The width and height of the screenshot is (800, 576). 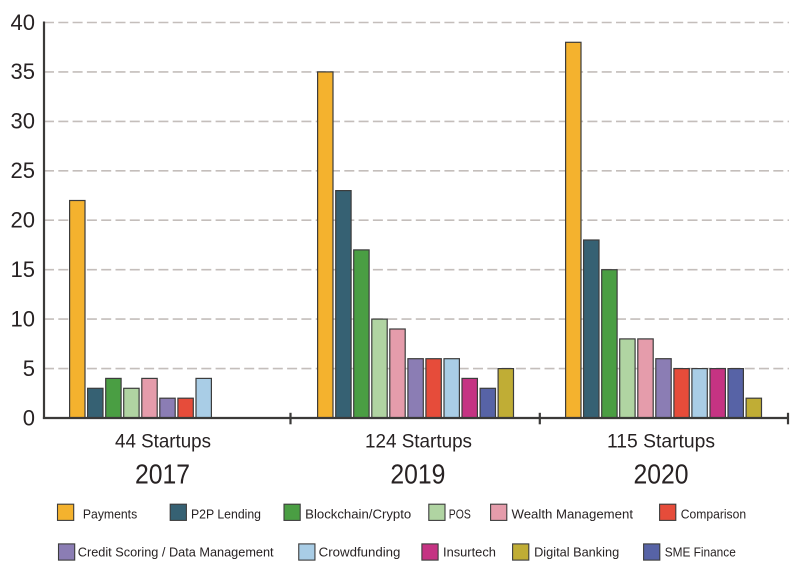 What do you see at coordinates (661, 473) in the screenshot?
I see `svg-text: 2020` at bounding box center [661, 473].